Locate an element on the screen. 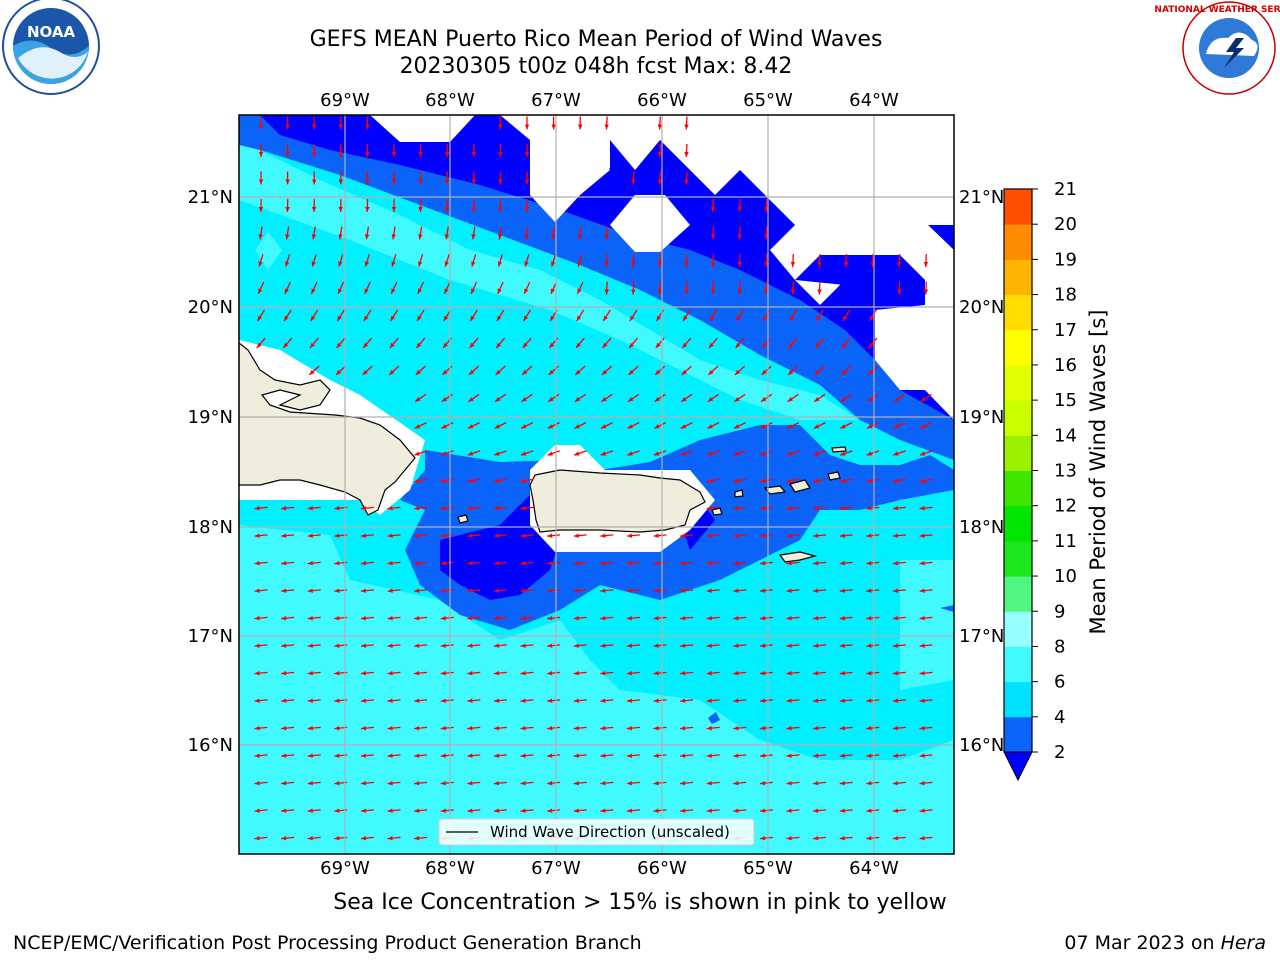 The image size is (1280, 960). colorbar-tick-label-4: 9 is located at coordinates (1059, 611).